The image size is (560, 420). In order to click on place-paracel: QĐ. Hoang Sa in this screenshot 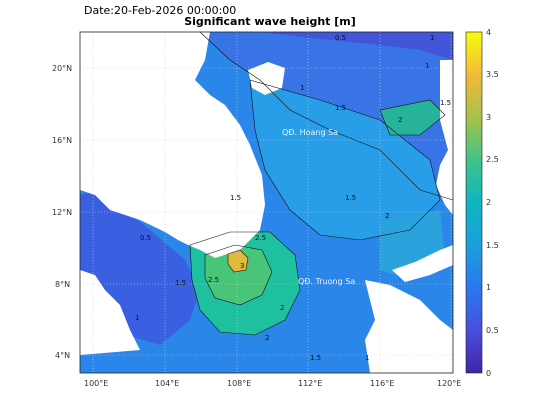, I will do `click(310, 132)`.